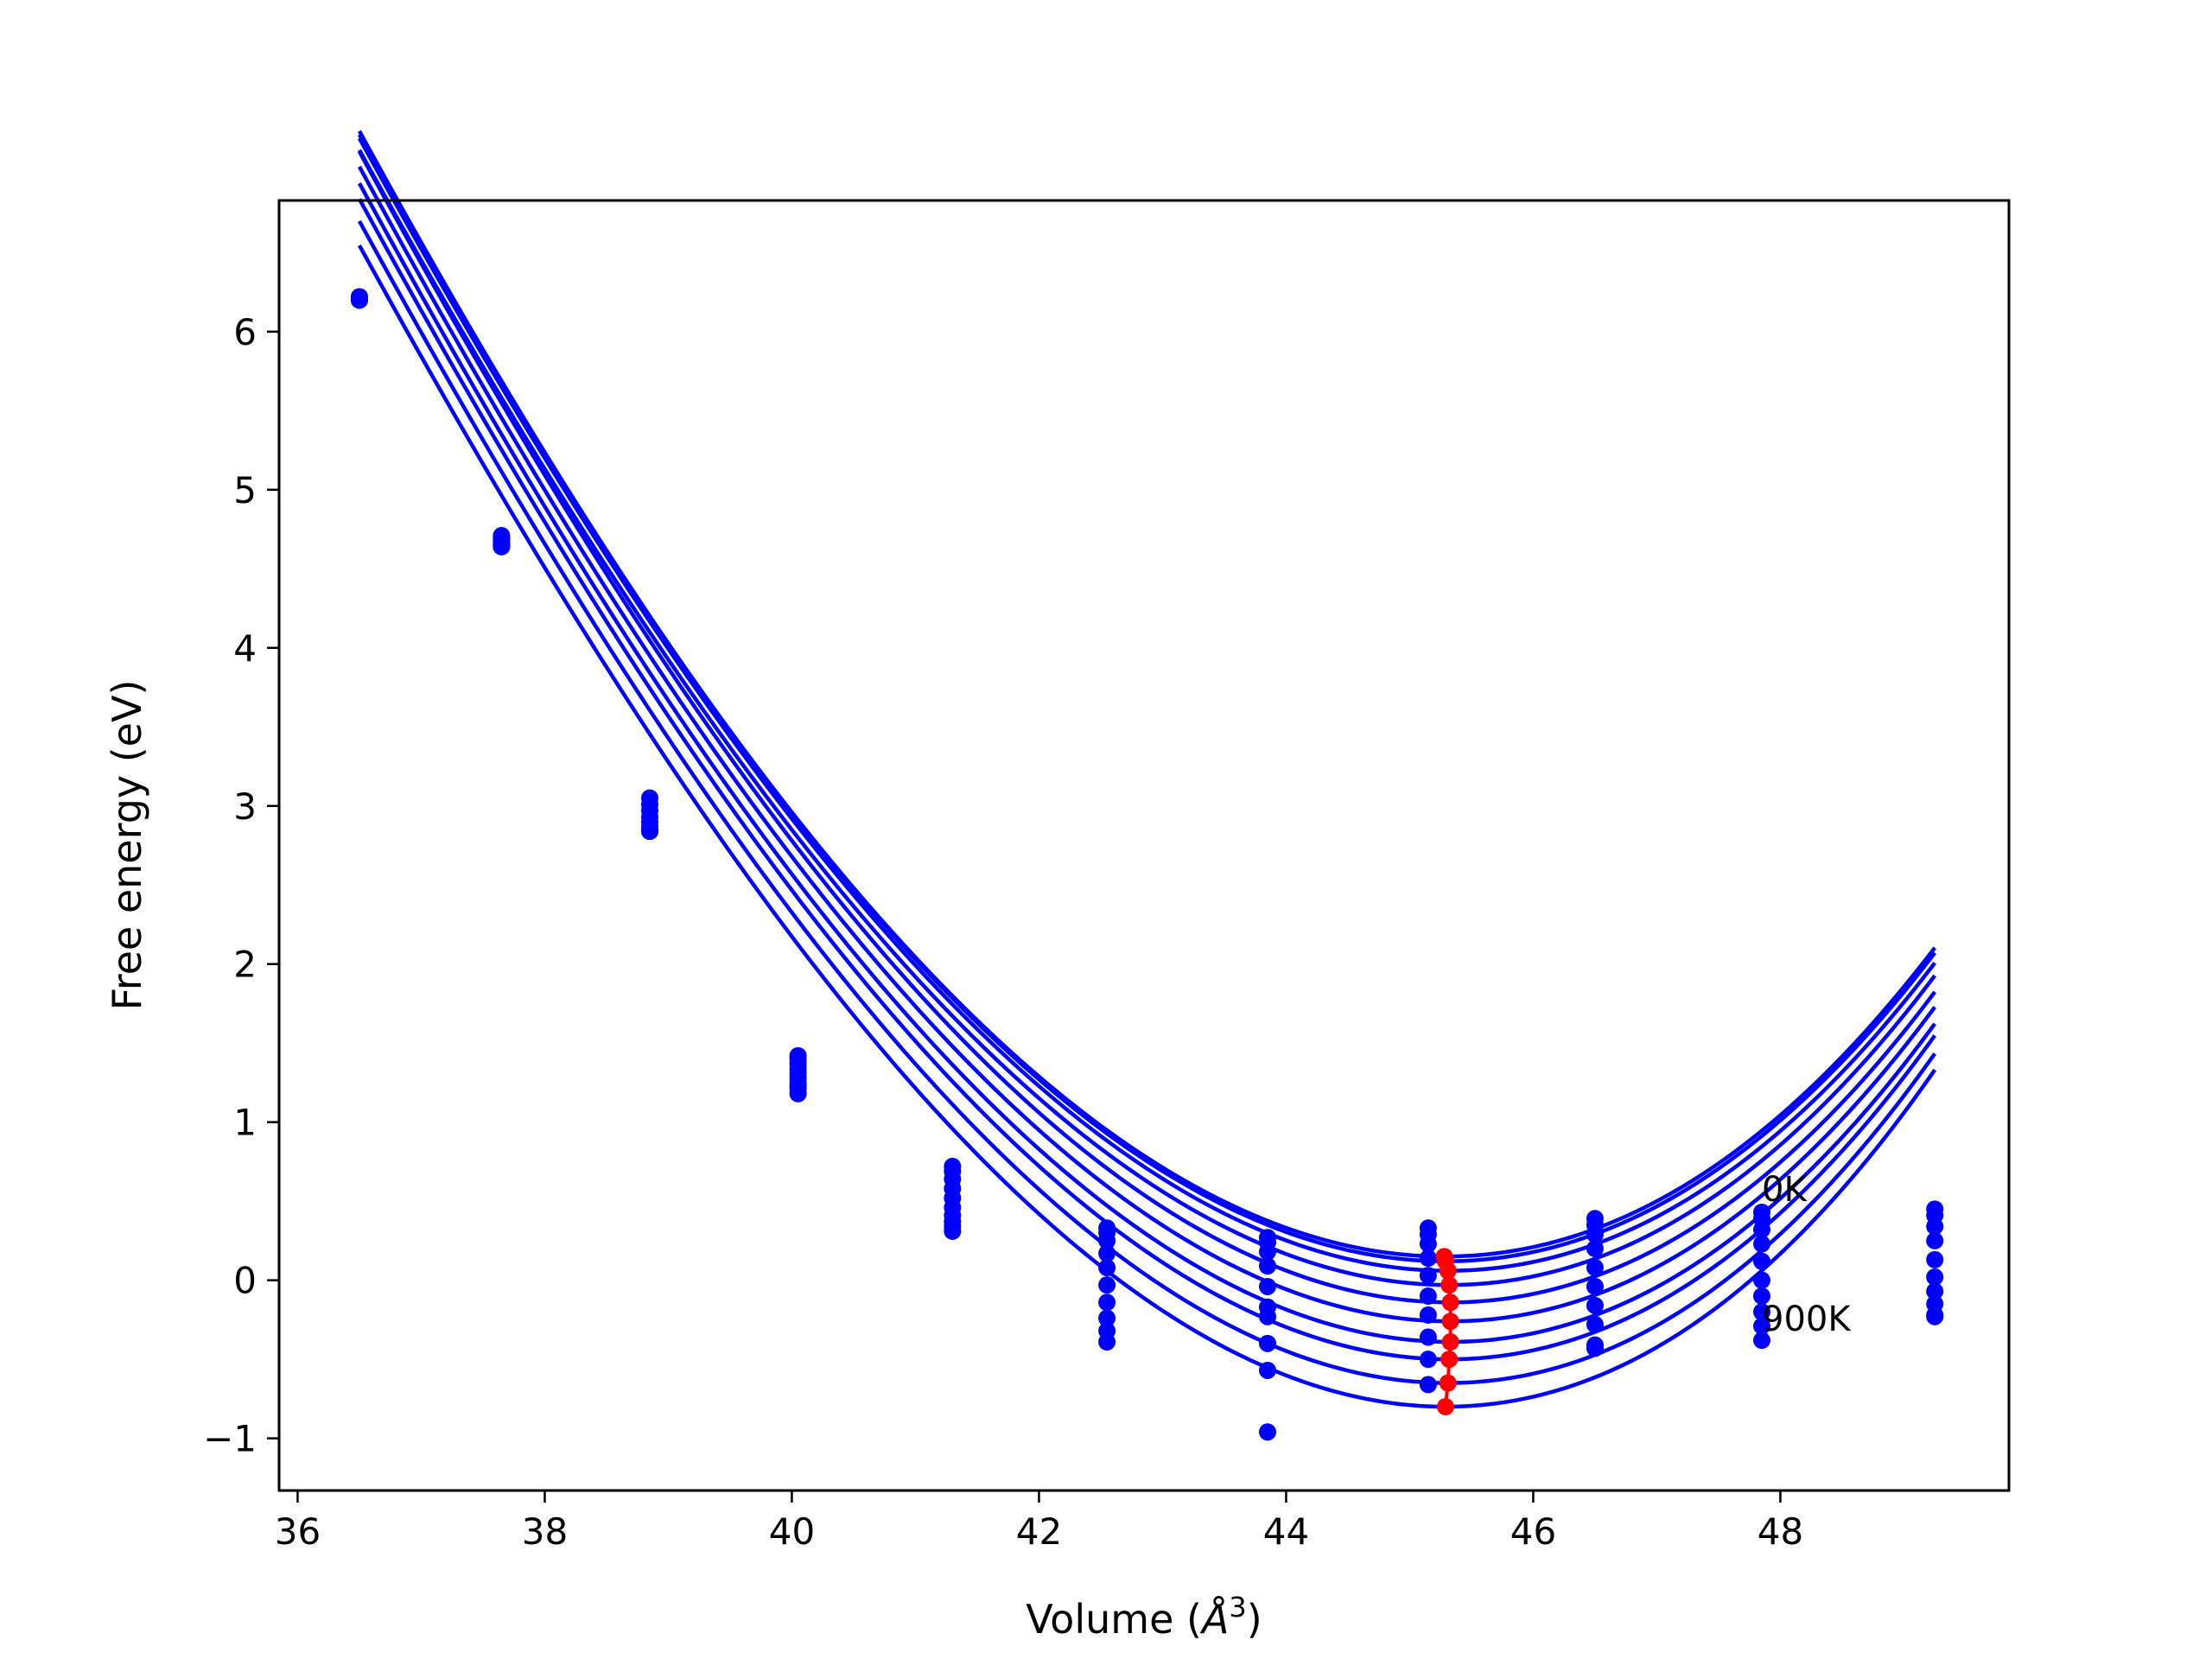 The height and width of the screenshot is (1659, 2212). I want to click on y-tick-label: 1, so click(245, 1123).